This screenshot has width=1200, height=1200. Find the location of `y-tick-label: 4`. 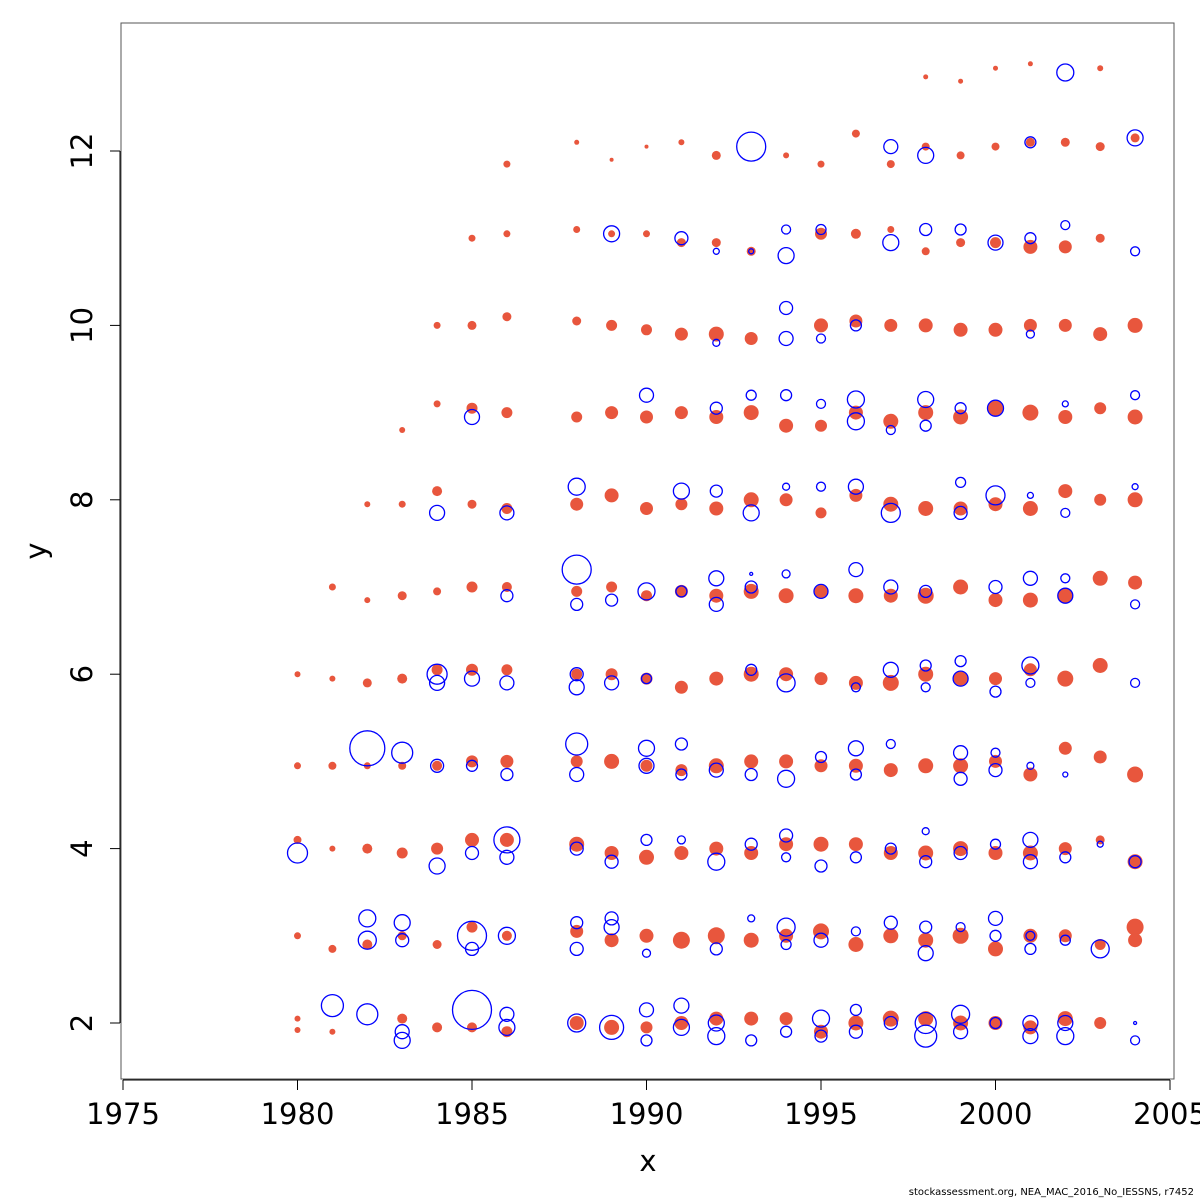

y-tick-label: 4 is located at coordinates (82, 848).